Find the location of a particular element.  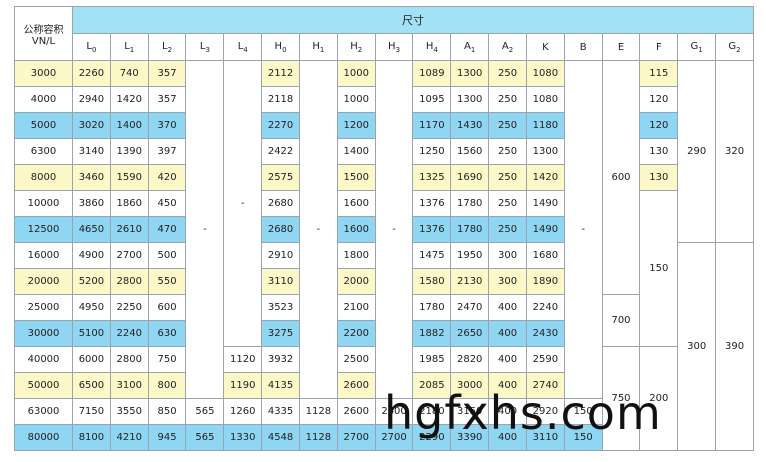

cell: 397 is located at coordinates (167, 151).